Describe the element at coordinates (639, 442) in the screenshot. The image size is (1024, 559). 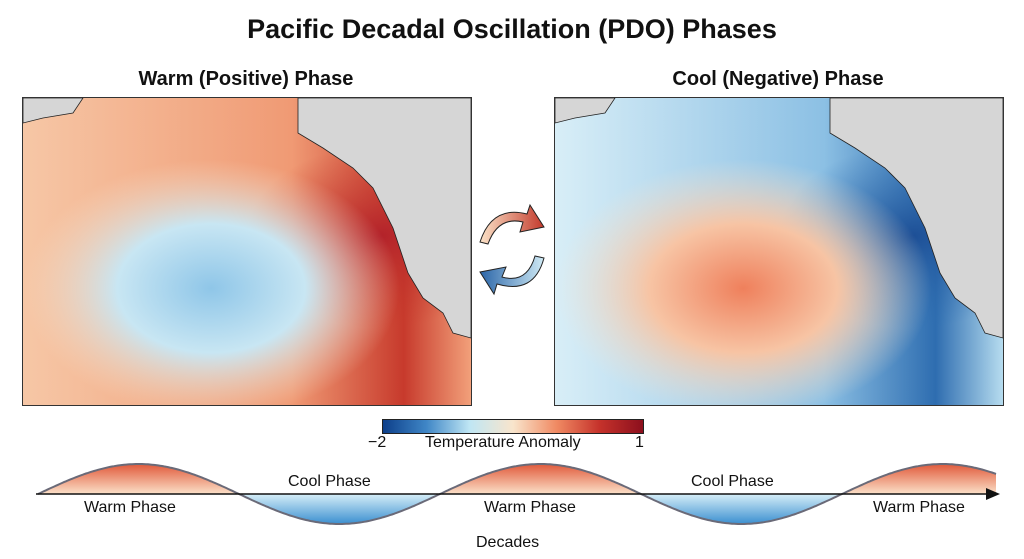
I see `colorbar-max-label: 1` at that location.